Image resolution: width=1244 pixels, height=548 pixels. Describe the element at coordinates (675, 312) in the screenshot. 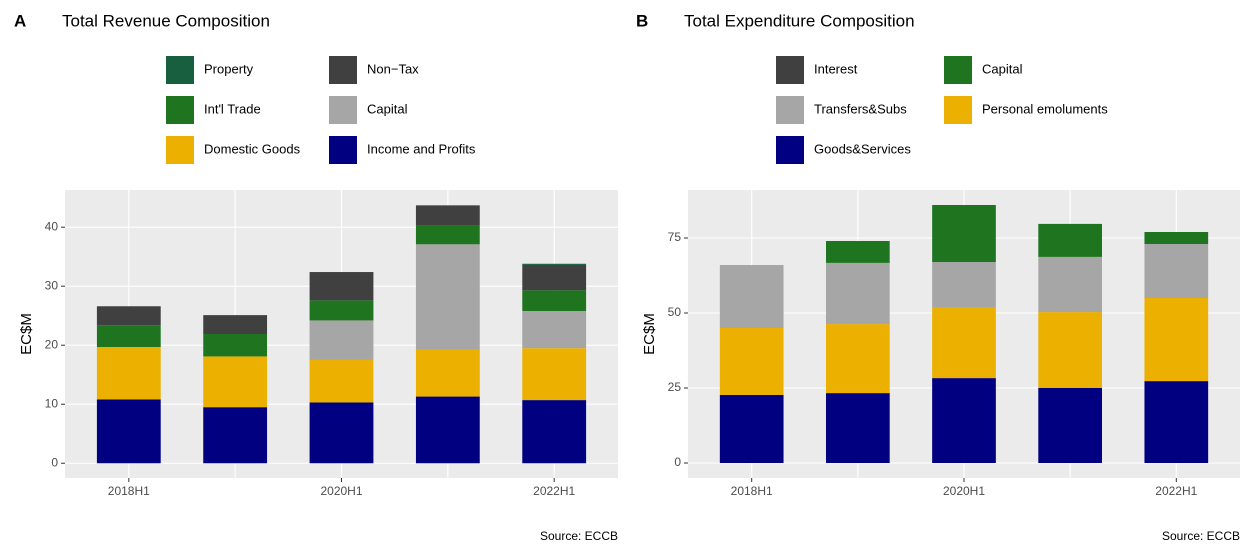

I see `y-tick-label: 50` at that location.